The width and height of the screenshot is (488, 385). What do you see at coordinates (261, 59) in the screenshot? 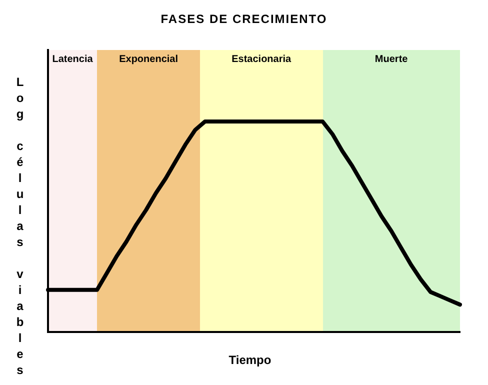
I see `text: Estacionaria` at bounding box center [261, 59].